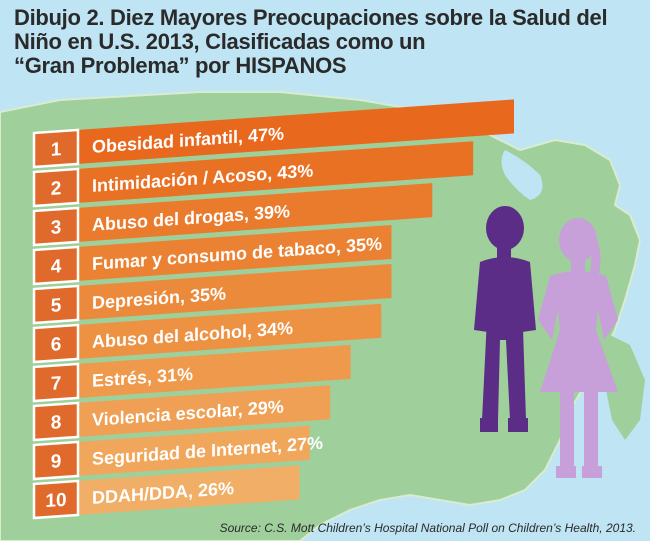 The height and width of the screenshot is (541, 650). I want to click on children-silhouettes, so click(546, 342).